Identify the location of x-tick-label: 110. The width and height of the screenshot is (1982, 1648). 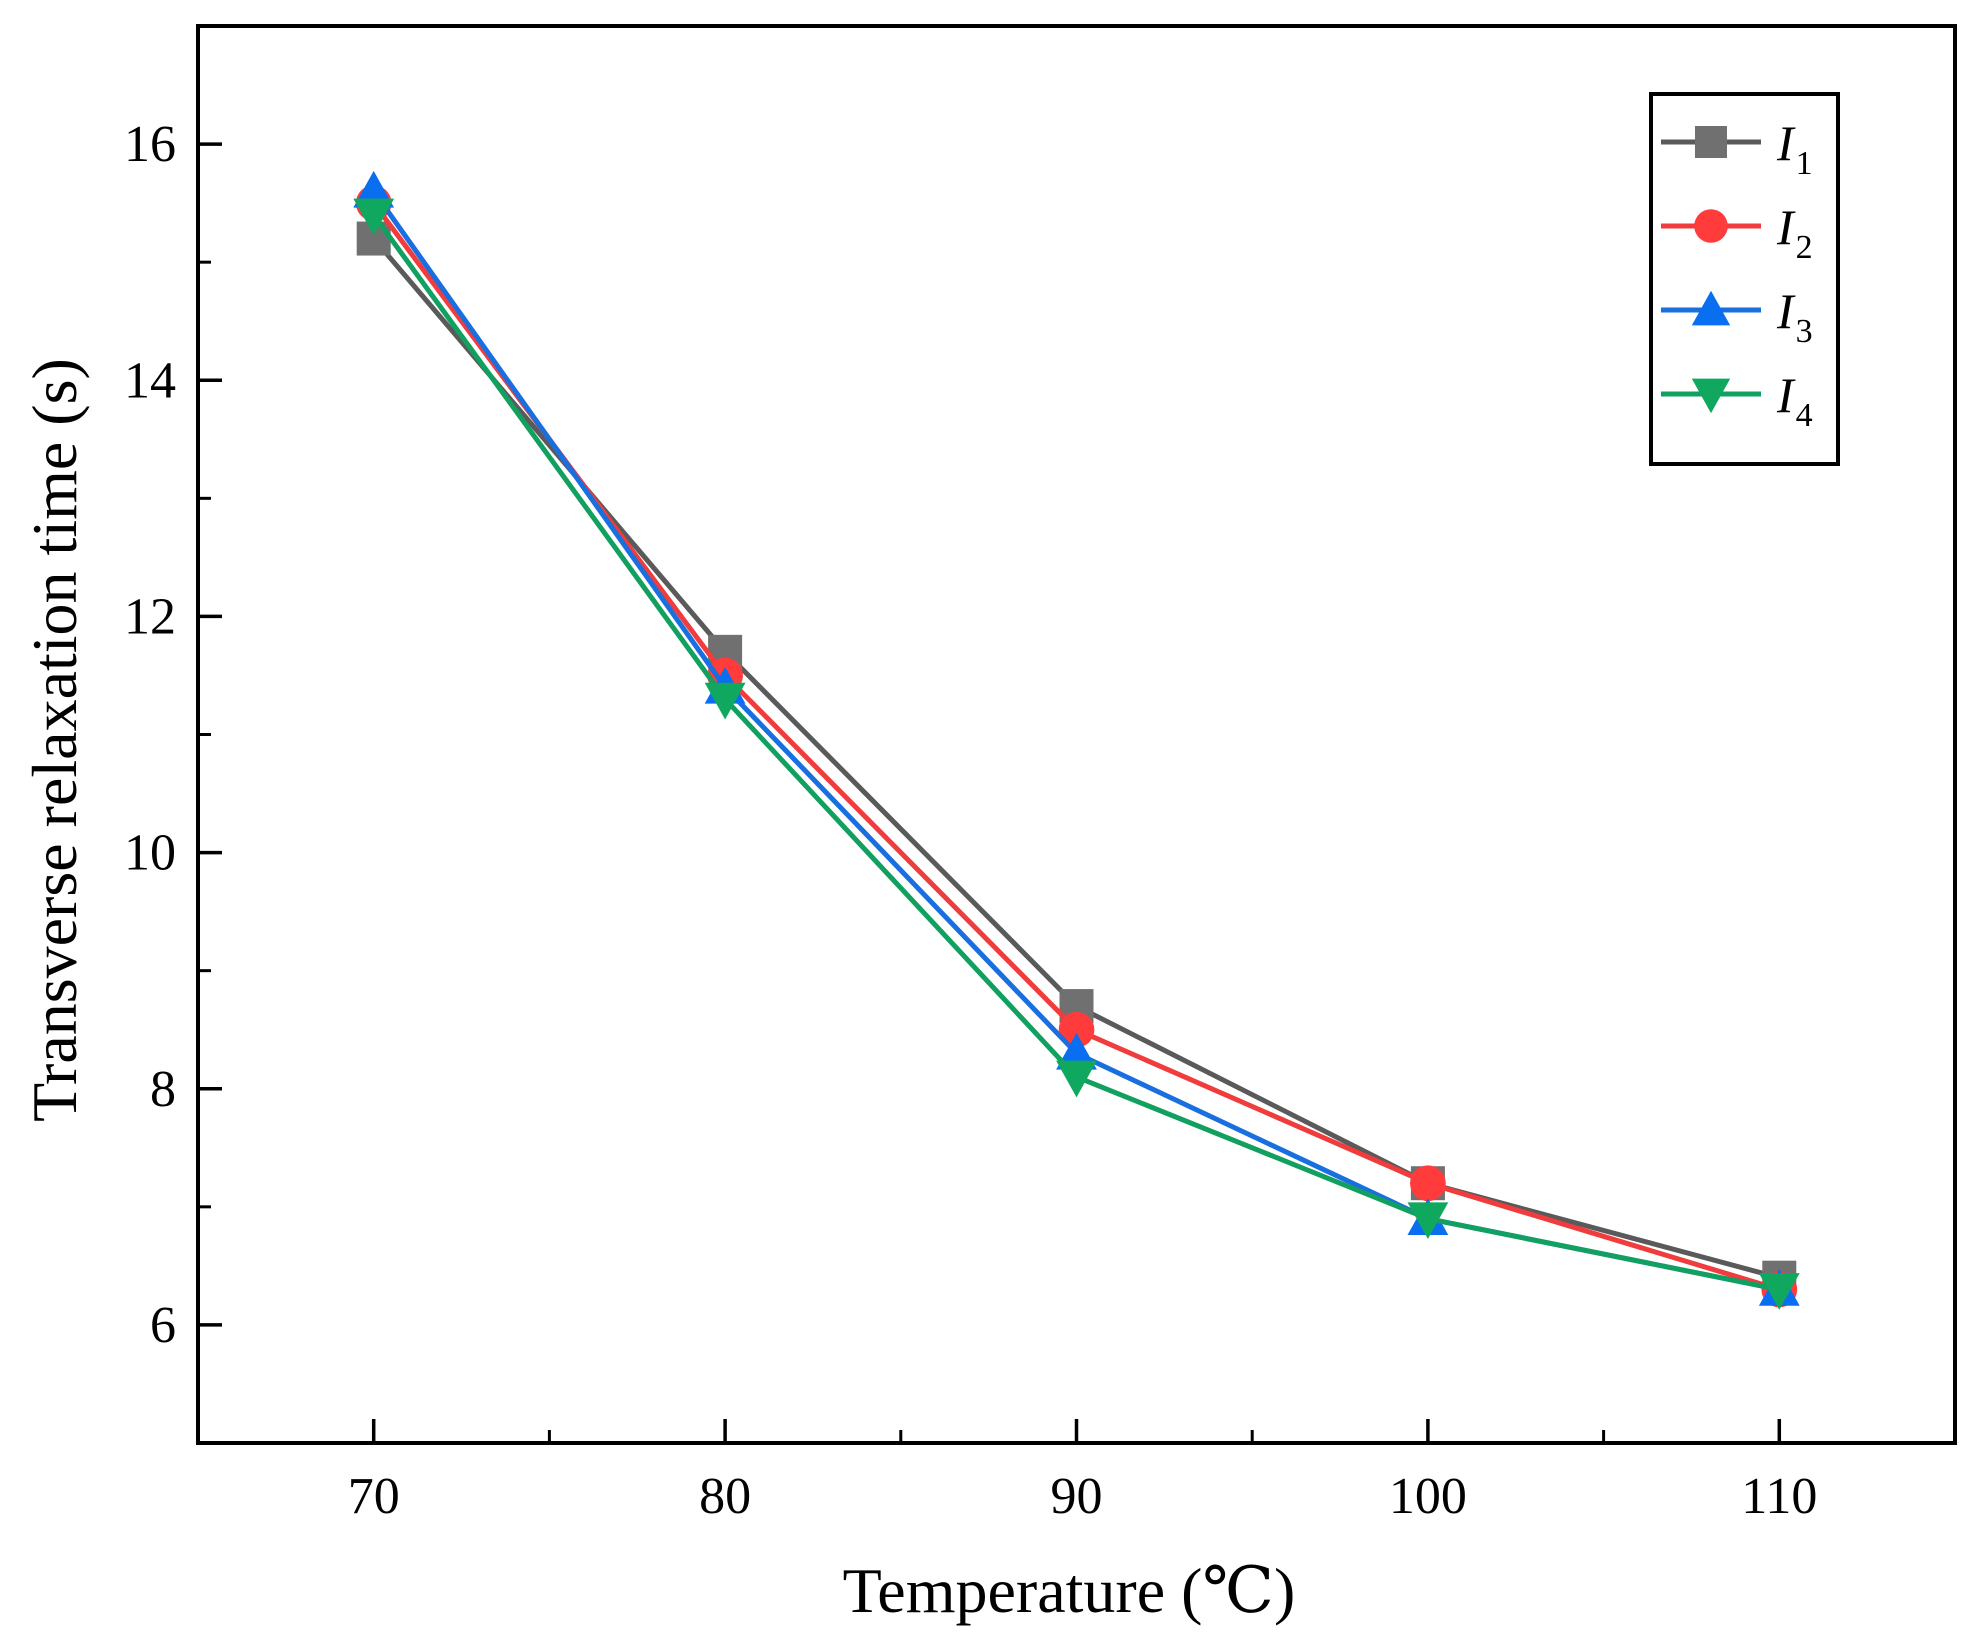
(1779, 1496).